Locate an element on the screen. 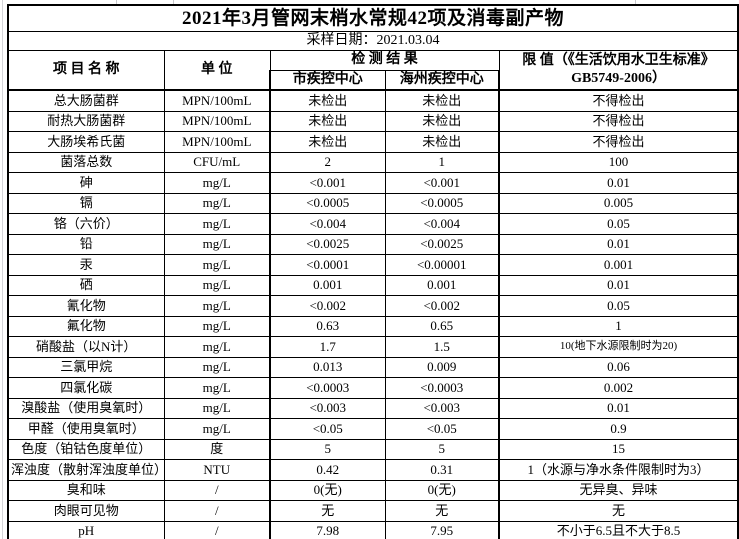  limit-cell: 0.001 is located at coordinates (618, 265).